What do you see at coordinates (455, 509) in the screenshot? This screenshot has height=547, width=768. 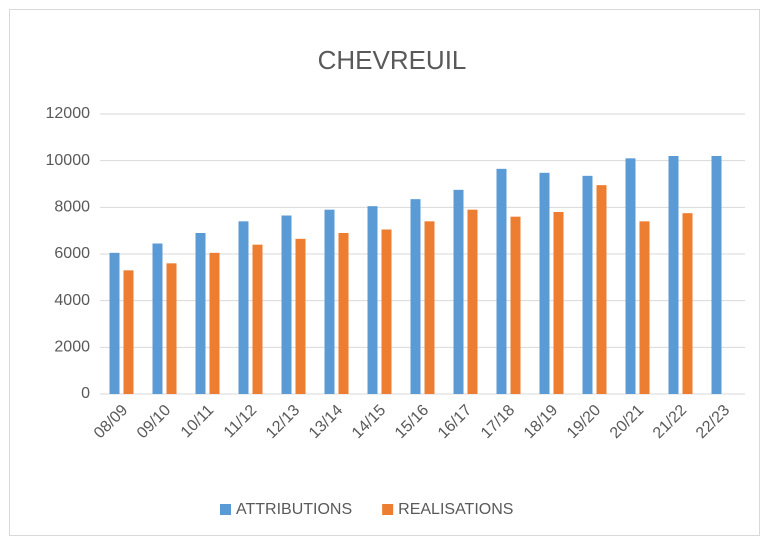 I see `legend-label: REALISATIONS` at bounding box center [455, 509].